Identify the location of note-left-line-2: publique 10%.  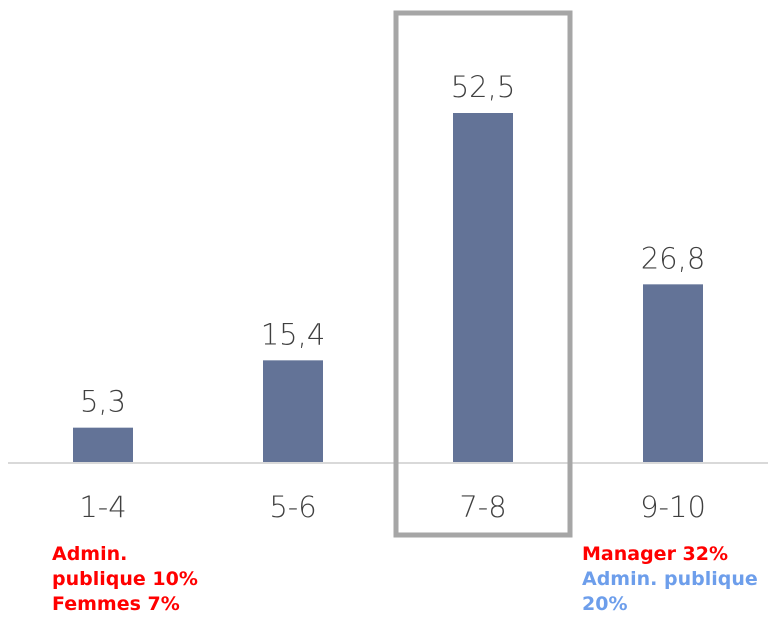
(125, 579).